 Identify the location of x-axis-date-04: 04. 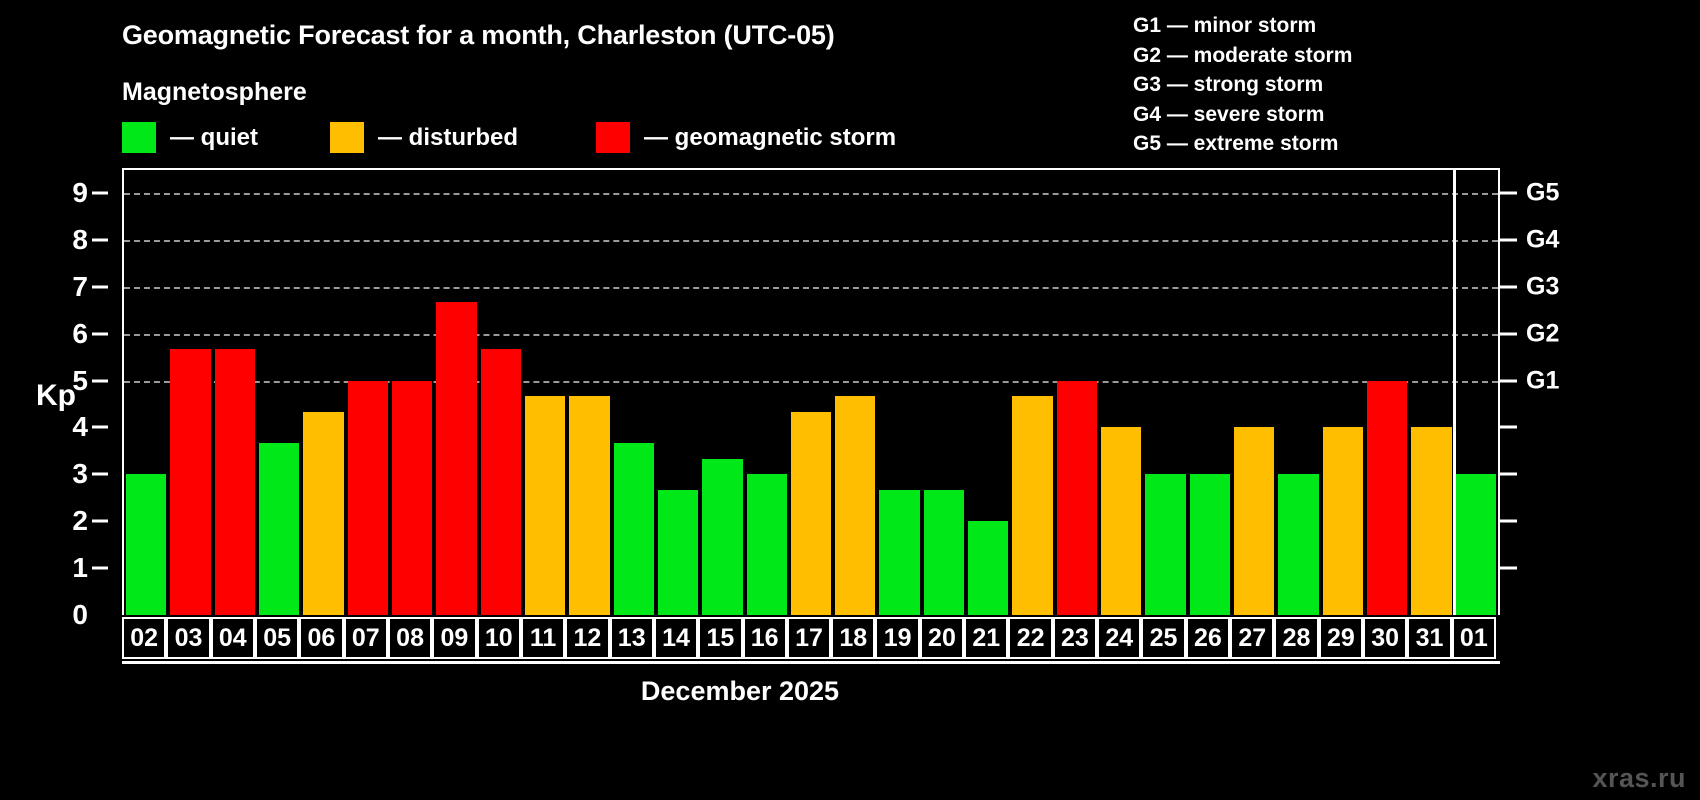
(232, 638).